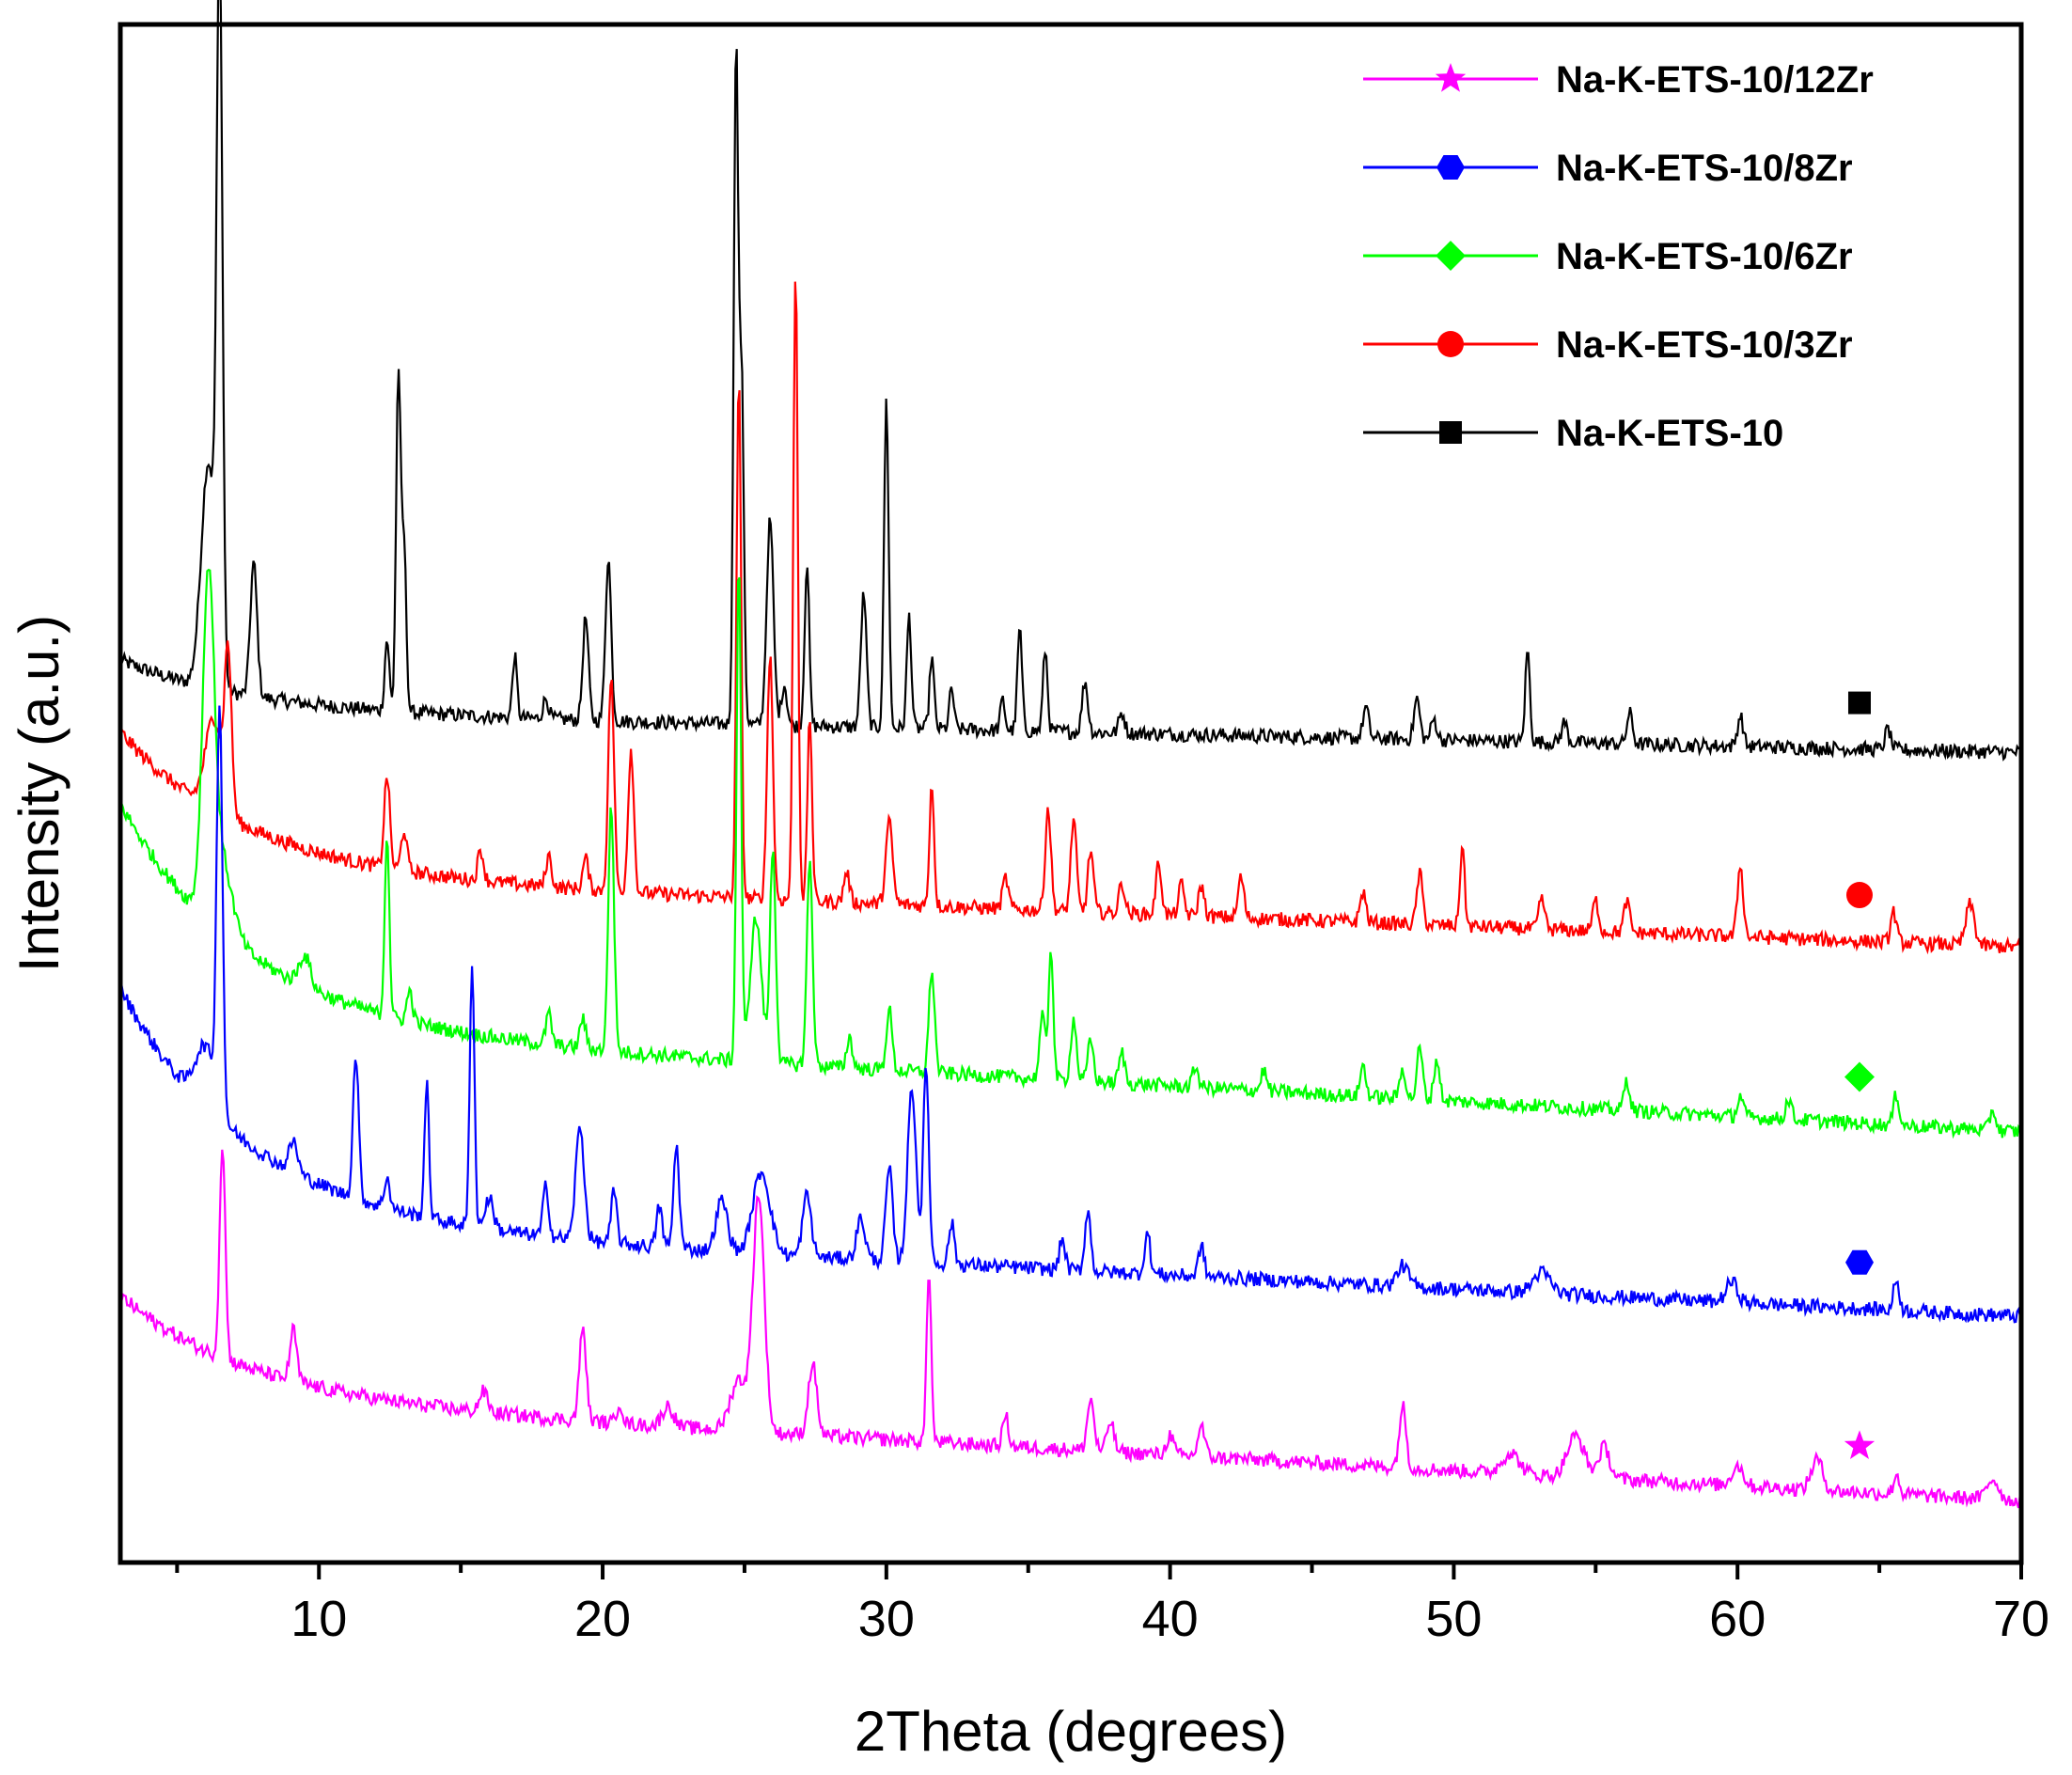 This screenshot has height=1775, width=2072. I want to click on x-tick-label-70: 70, so click(2021, 1619).